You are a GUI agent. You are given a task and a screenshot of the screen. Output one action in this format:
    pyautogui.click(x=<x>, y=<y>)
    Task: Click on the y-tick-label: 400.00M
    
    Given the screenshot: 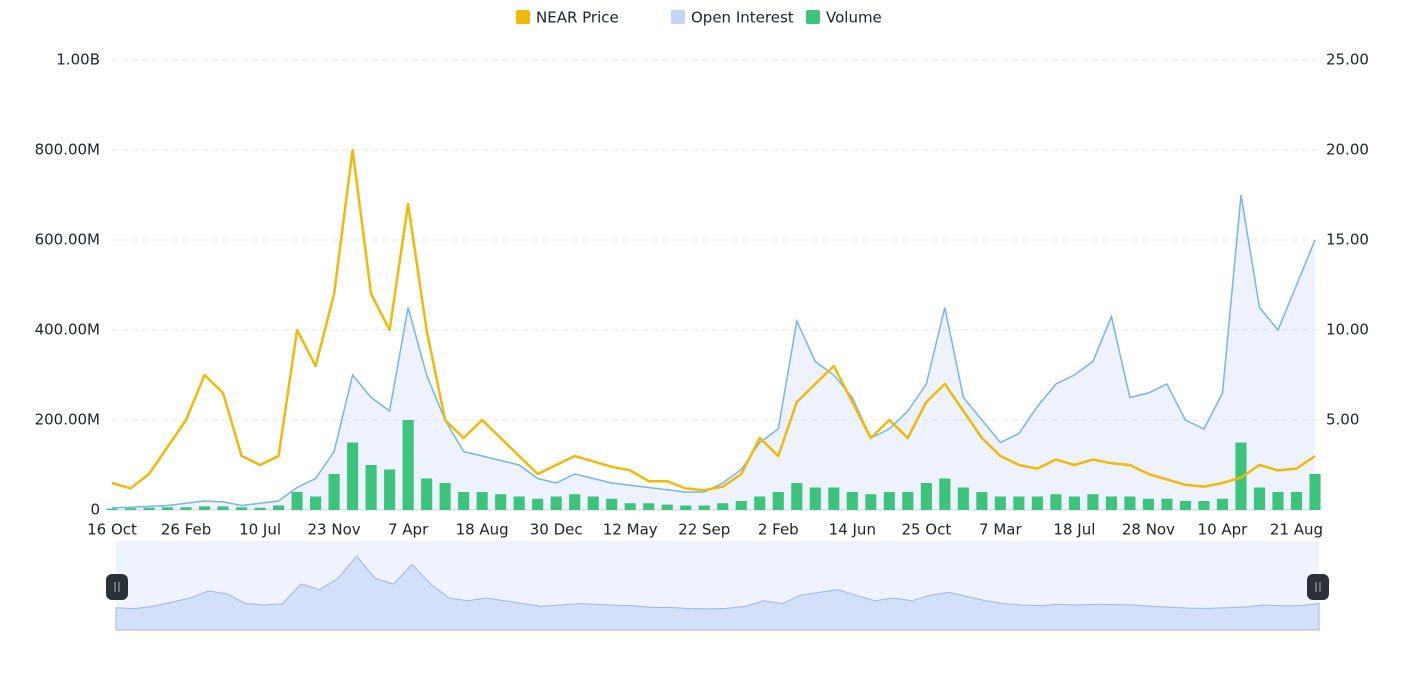 What is the action you would take?
    pyautogui.click(x=67, y=330)
    